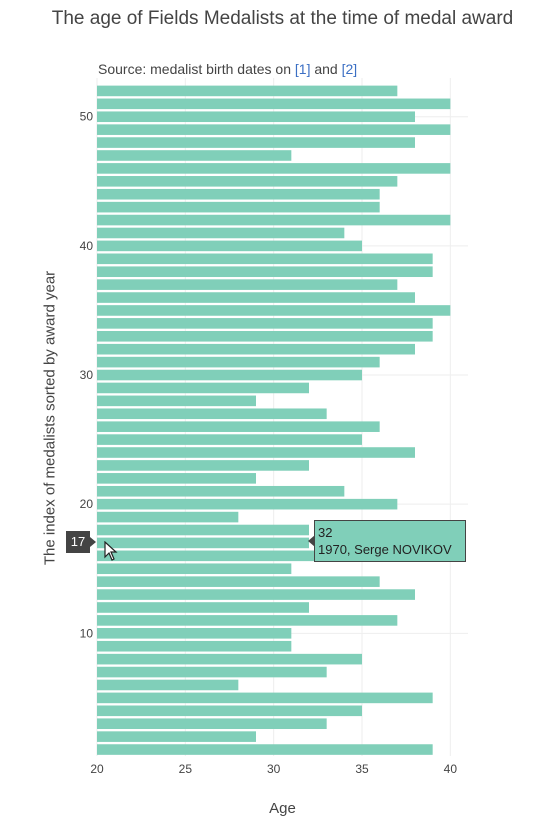  I want to click on y-tick-label: 20, so click(87, 504).